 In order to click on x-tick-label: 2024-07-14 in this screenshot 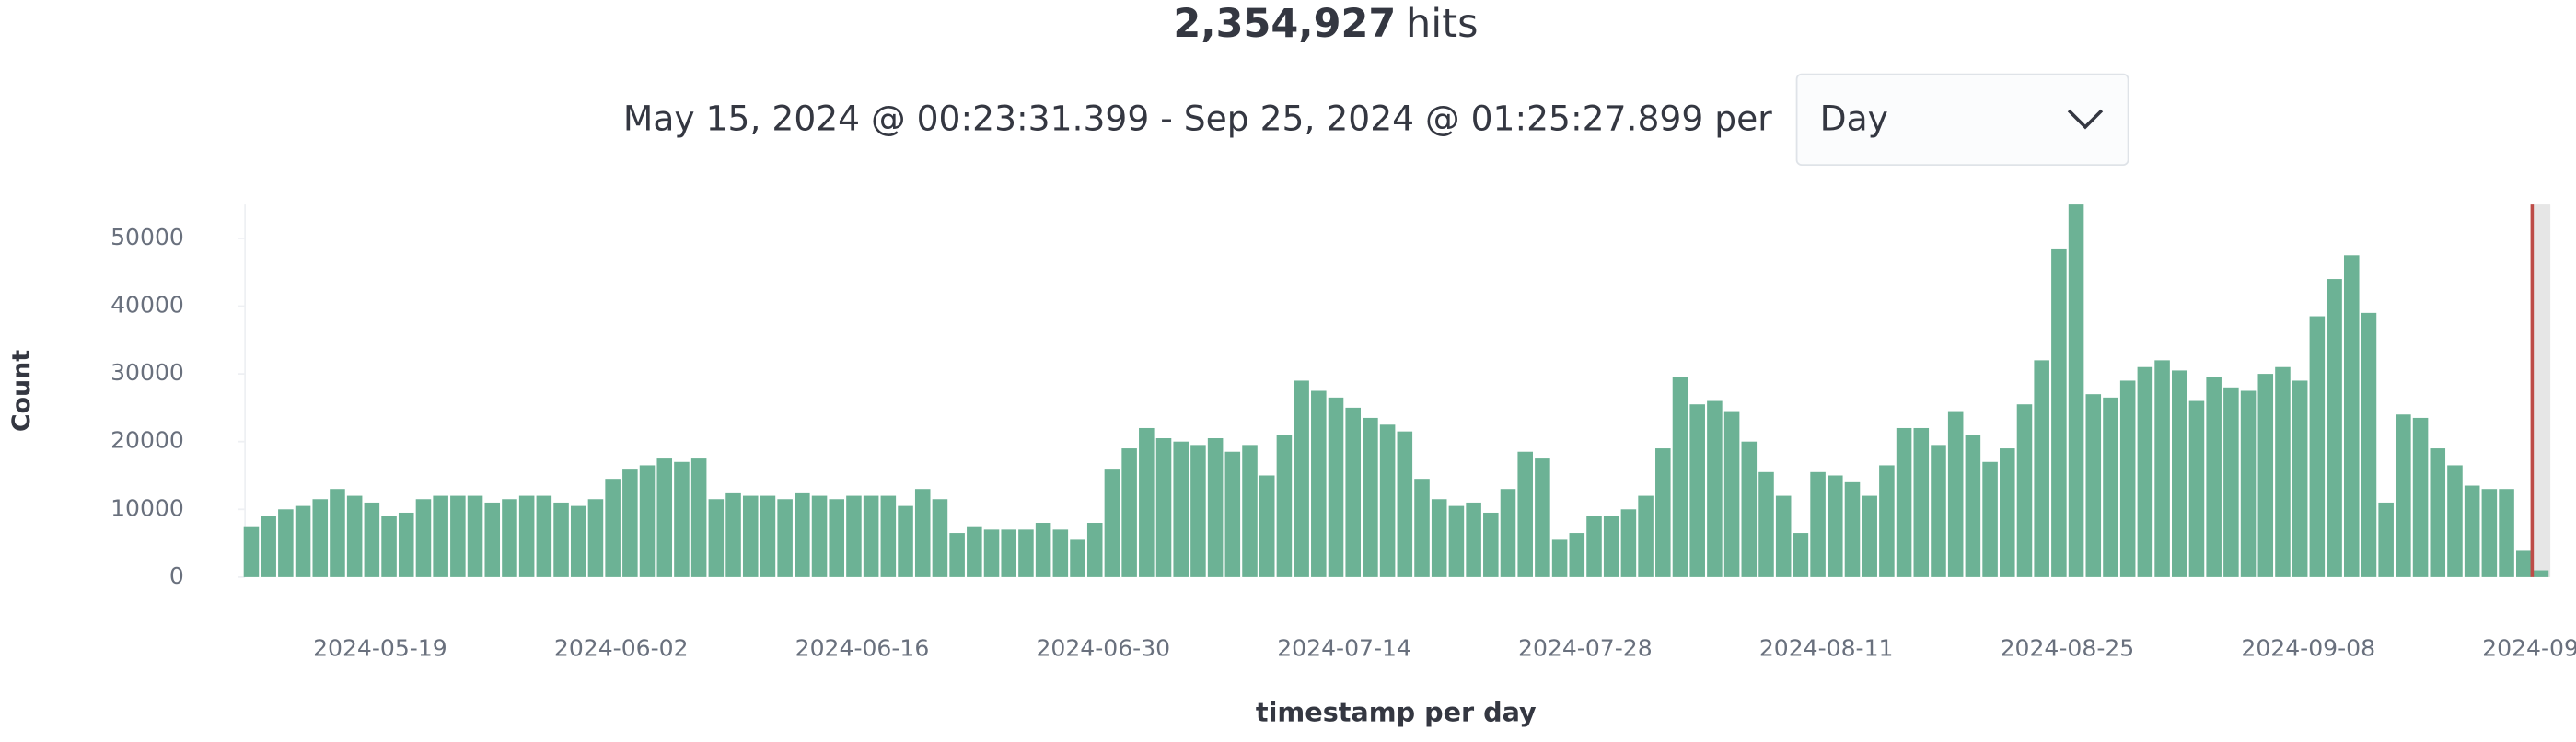, I will do `click(1344, 648)`.